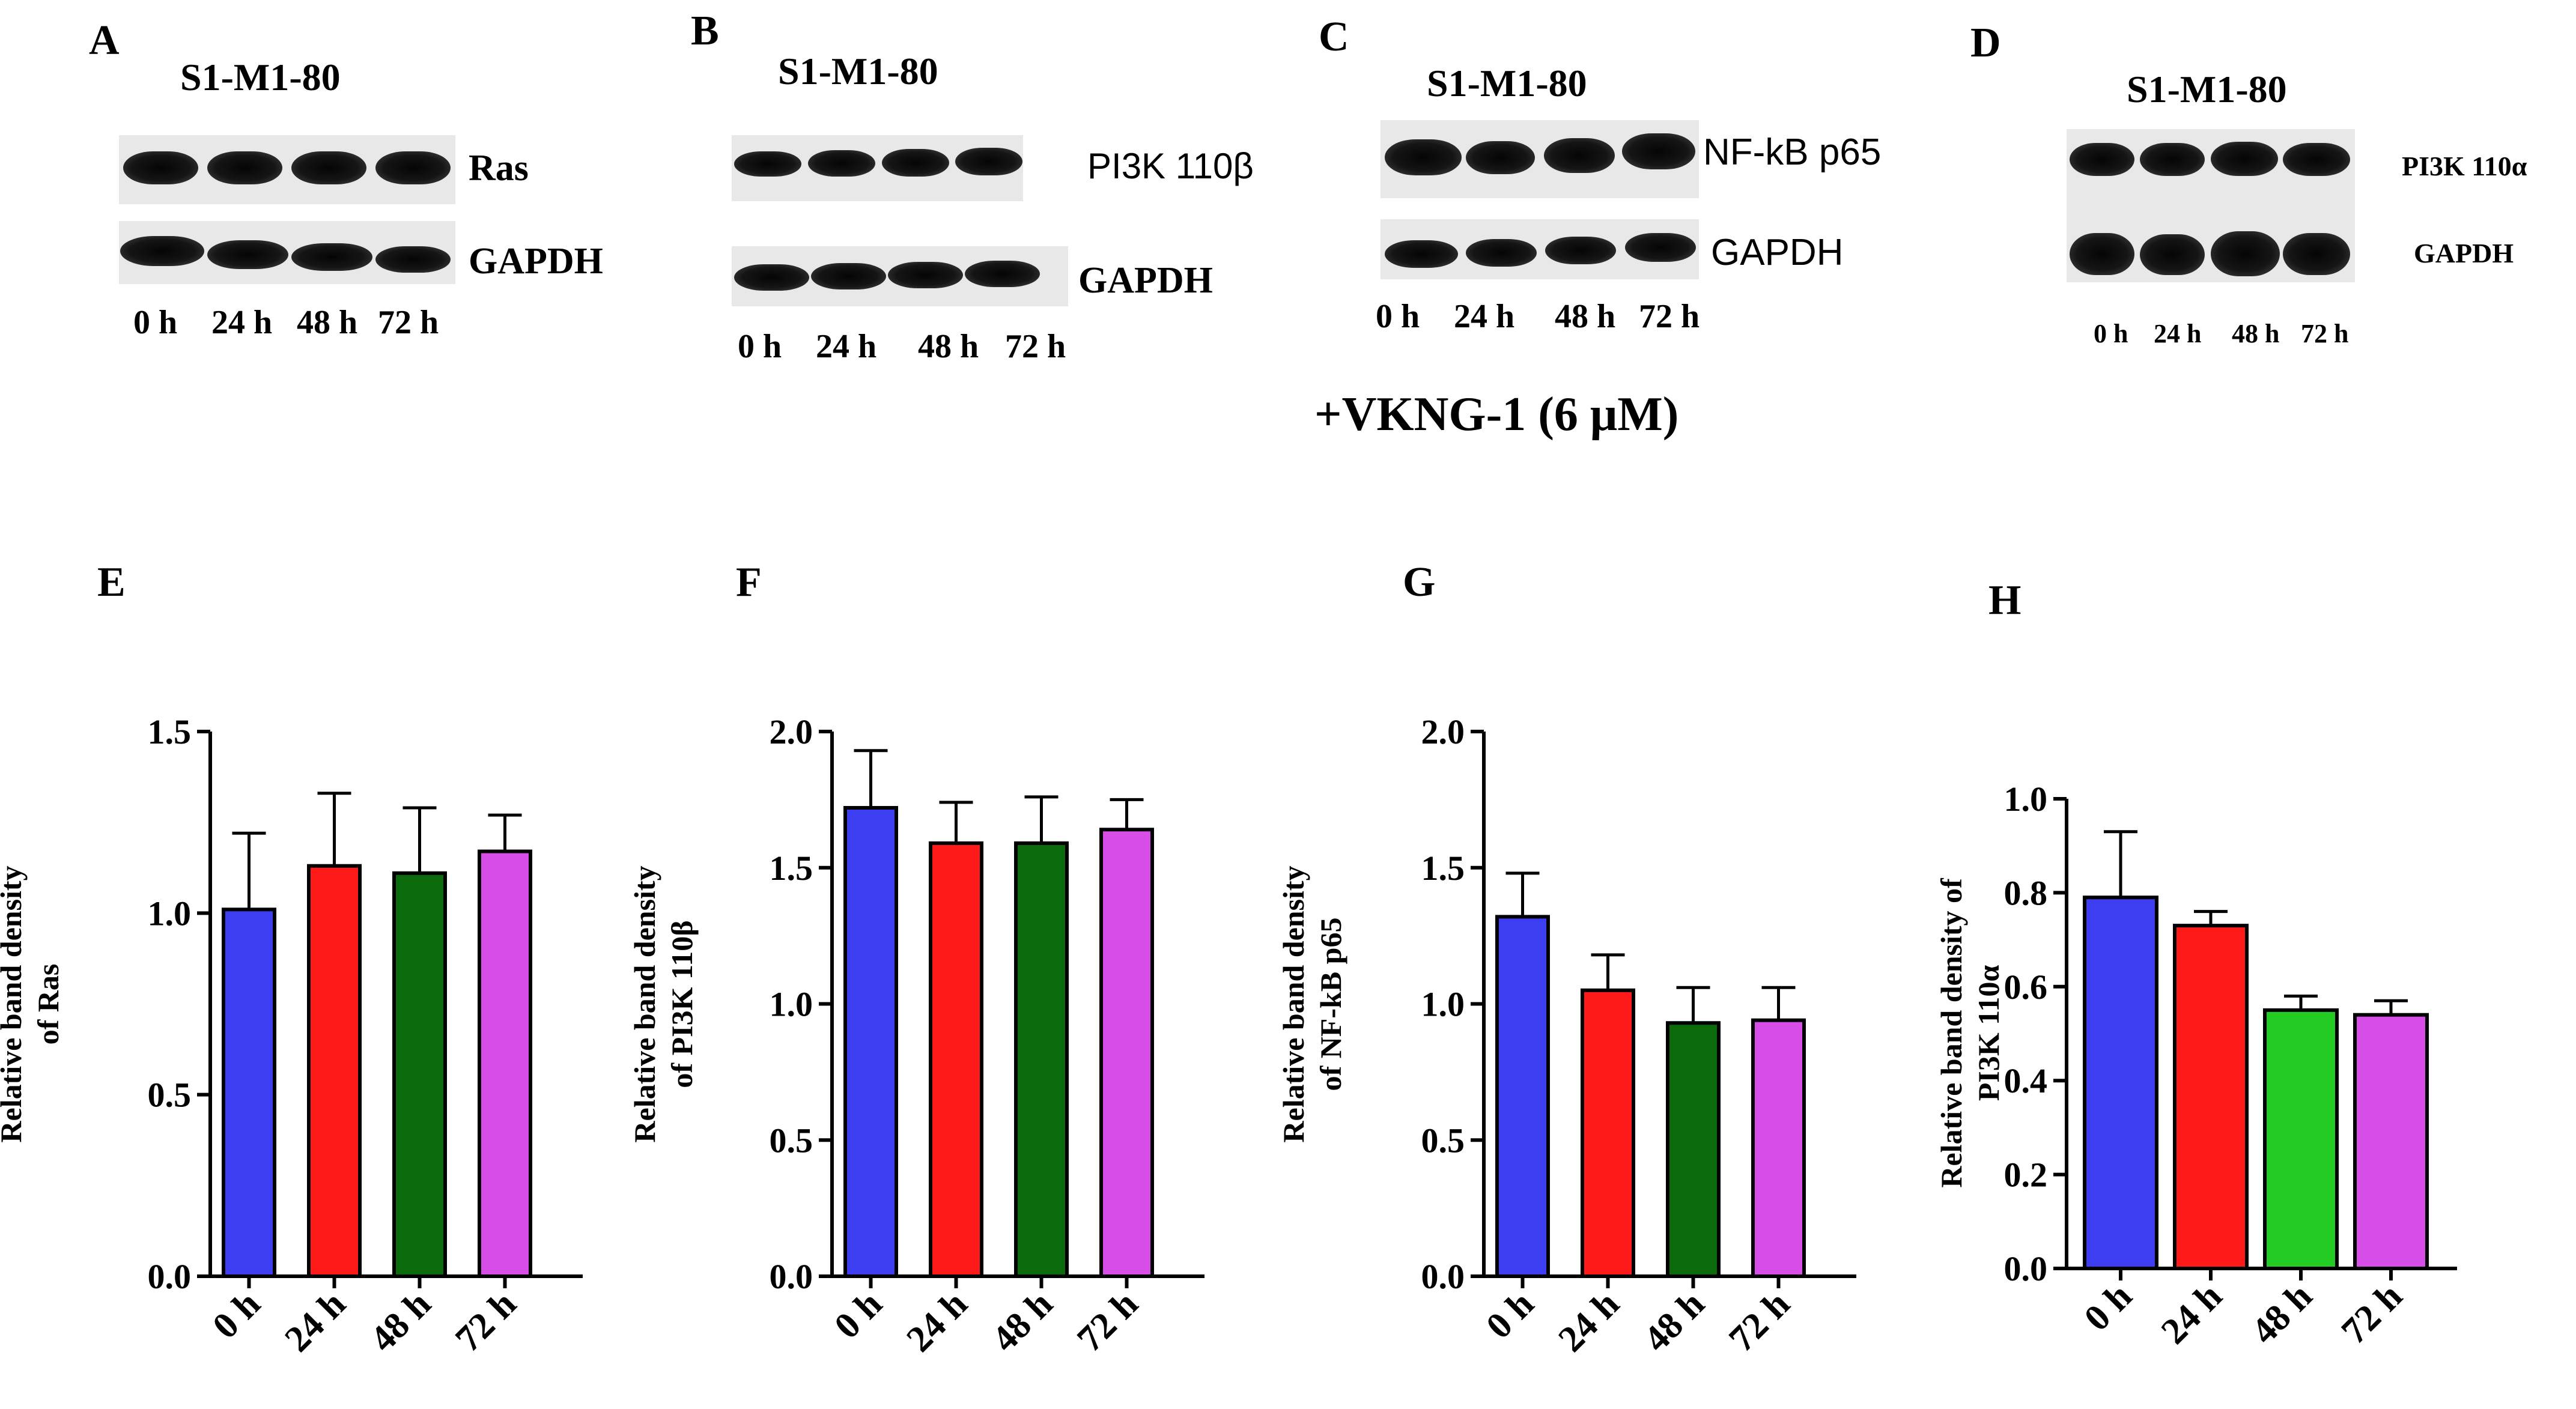 The image size is (2576, 1409). Describe the element at coordinates (1334, 37) in the screenshot. I see `panel-letter-c: C` at that location.